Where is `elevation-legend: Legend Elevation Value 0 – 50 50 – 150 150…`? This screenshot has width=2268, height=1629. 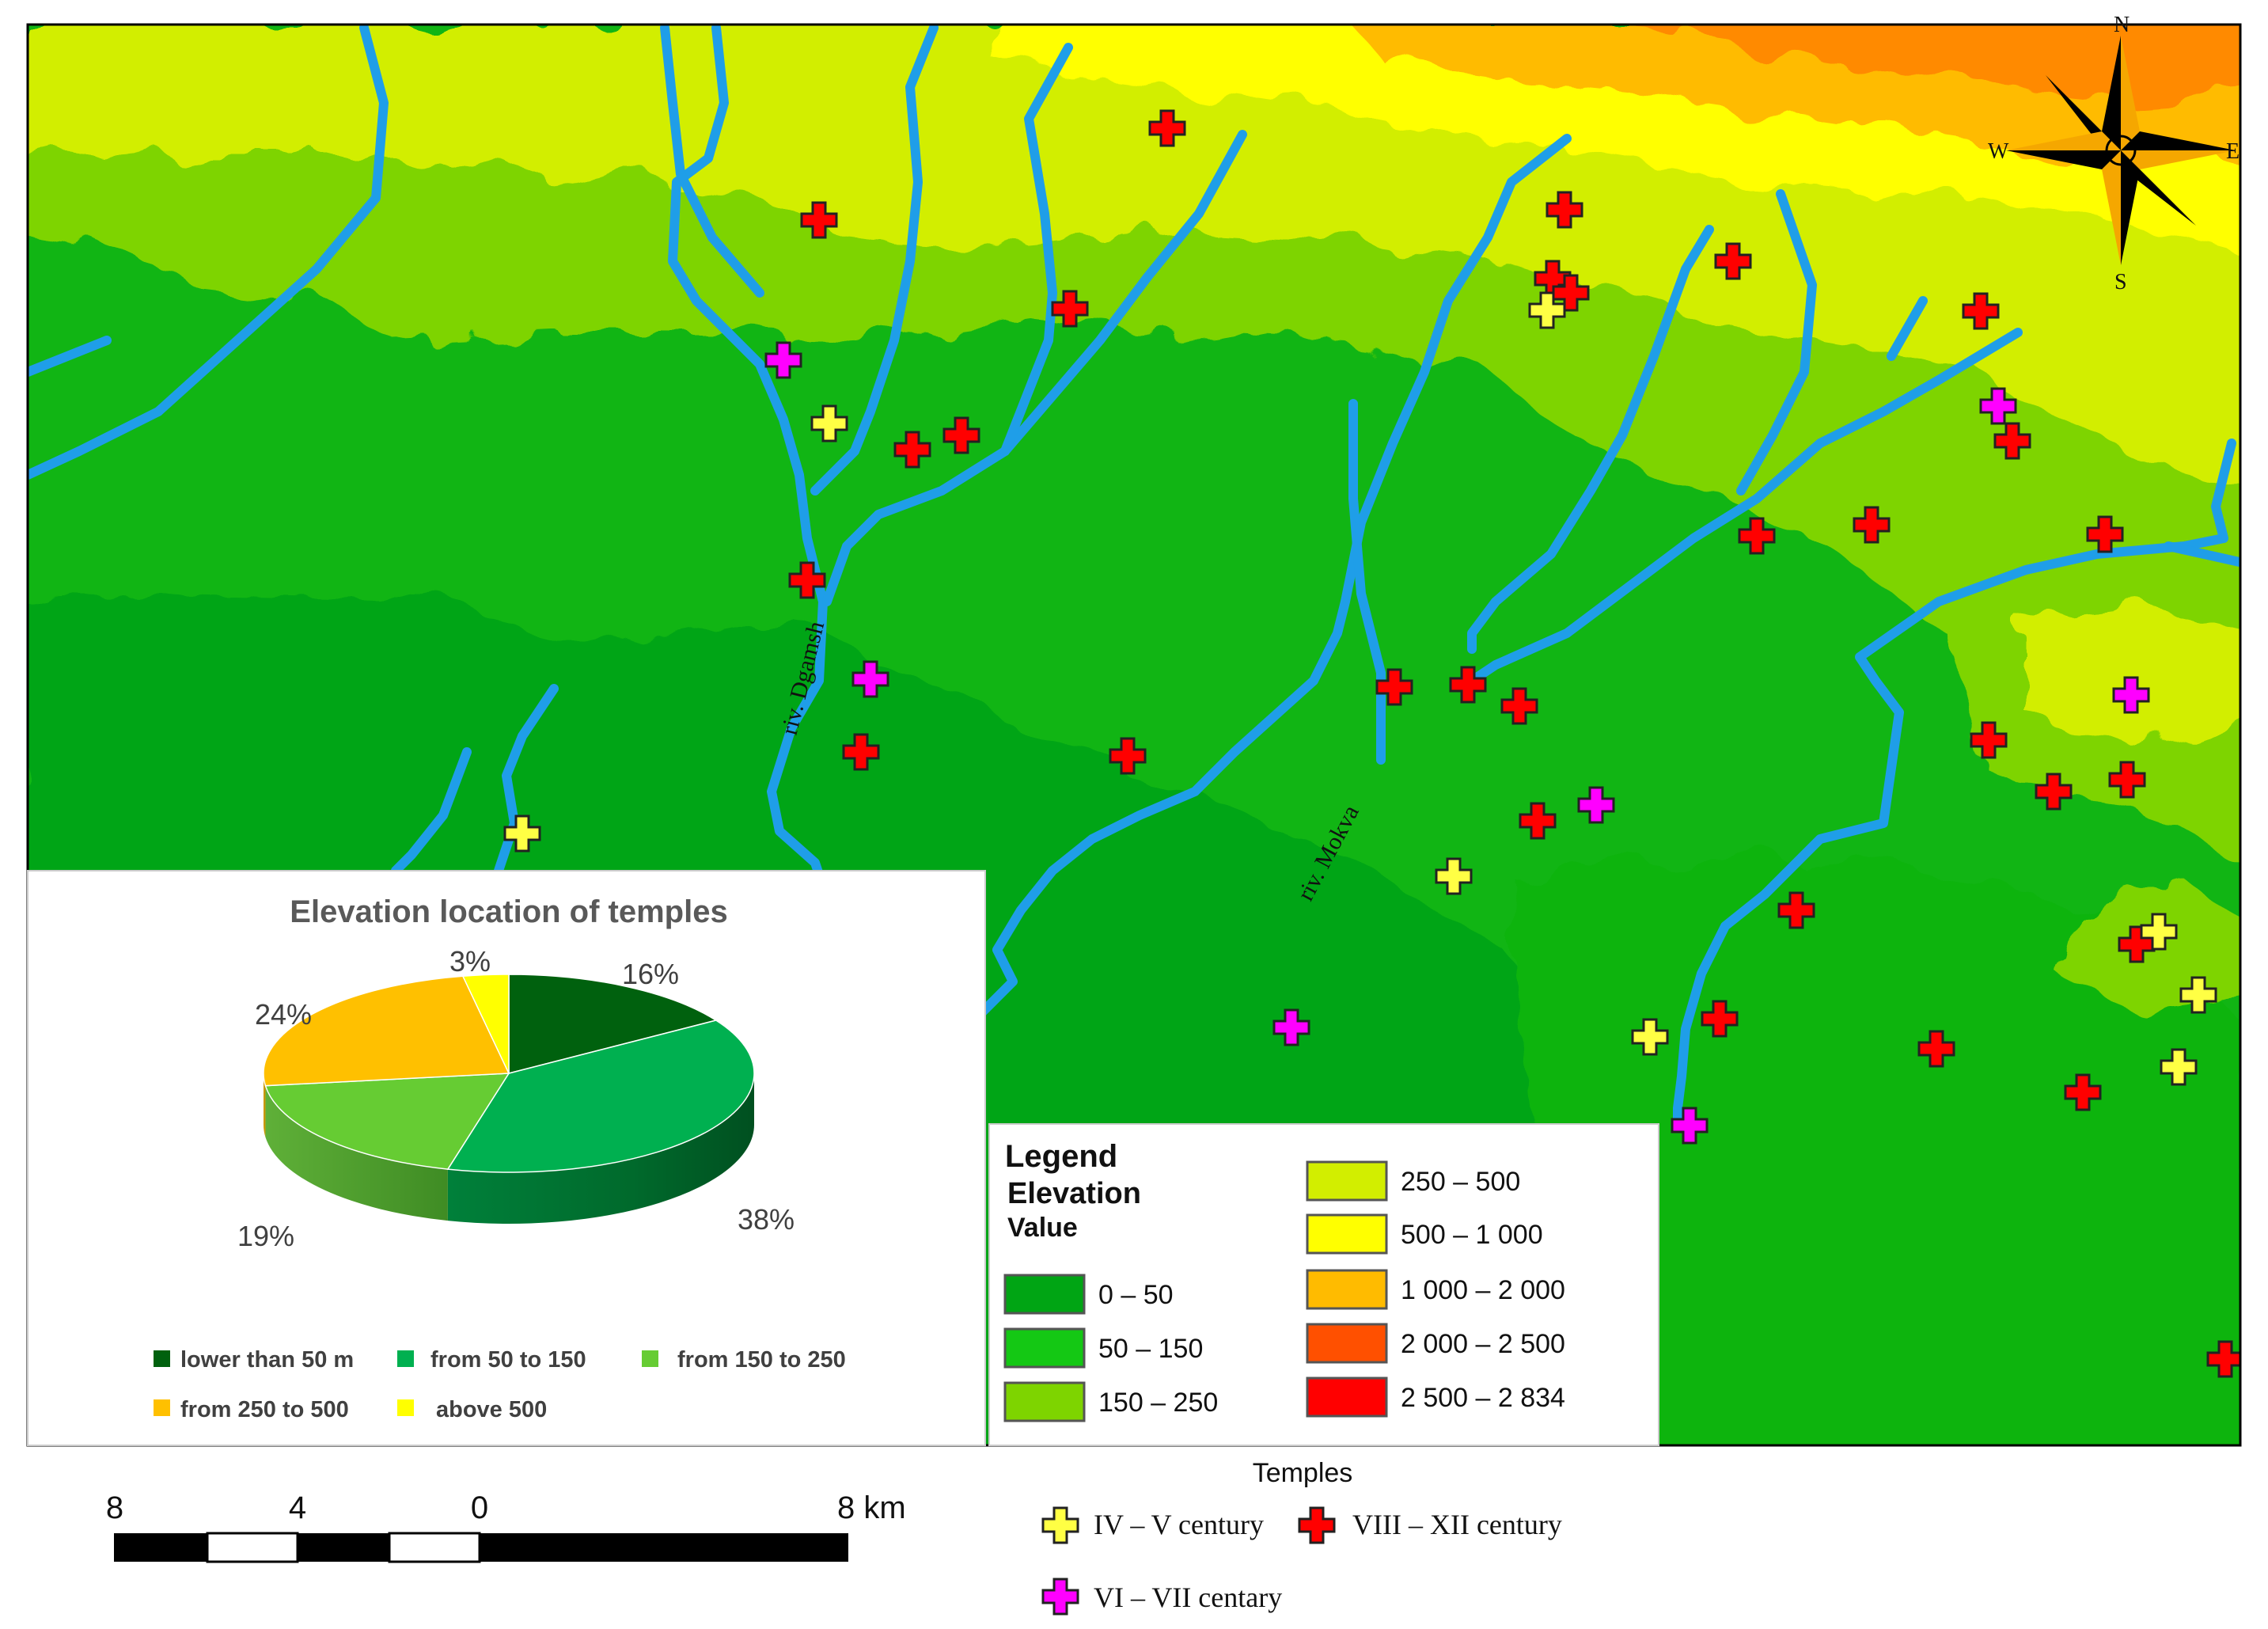 elevation-legend: Legend Elevation Value 0 – 50 50 – 150 150… is located at coordinates (1323, 1284).